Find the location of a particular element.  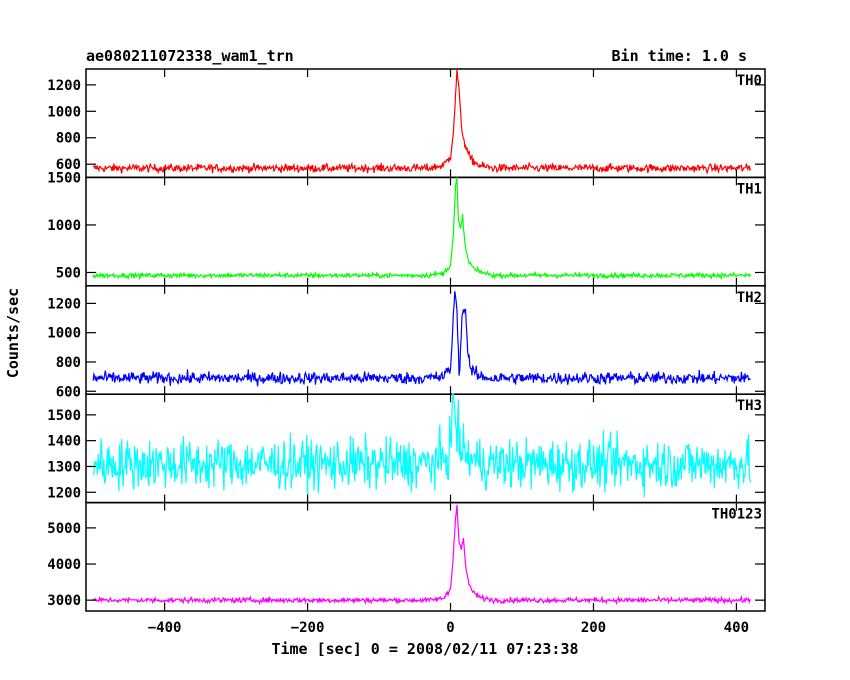

x-tick-label: −200 is located at coordinates (308, 628).